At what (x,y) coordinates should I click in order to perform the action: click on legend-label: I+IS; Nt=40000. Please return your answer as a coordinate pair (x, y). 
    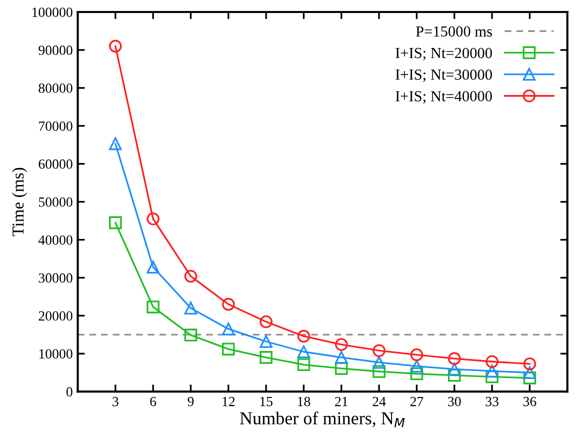
    Looking at the image, I should click on (444, 97).